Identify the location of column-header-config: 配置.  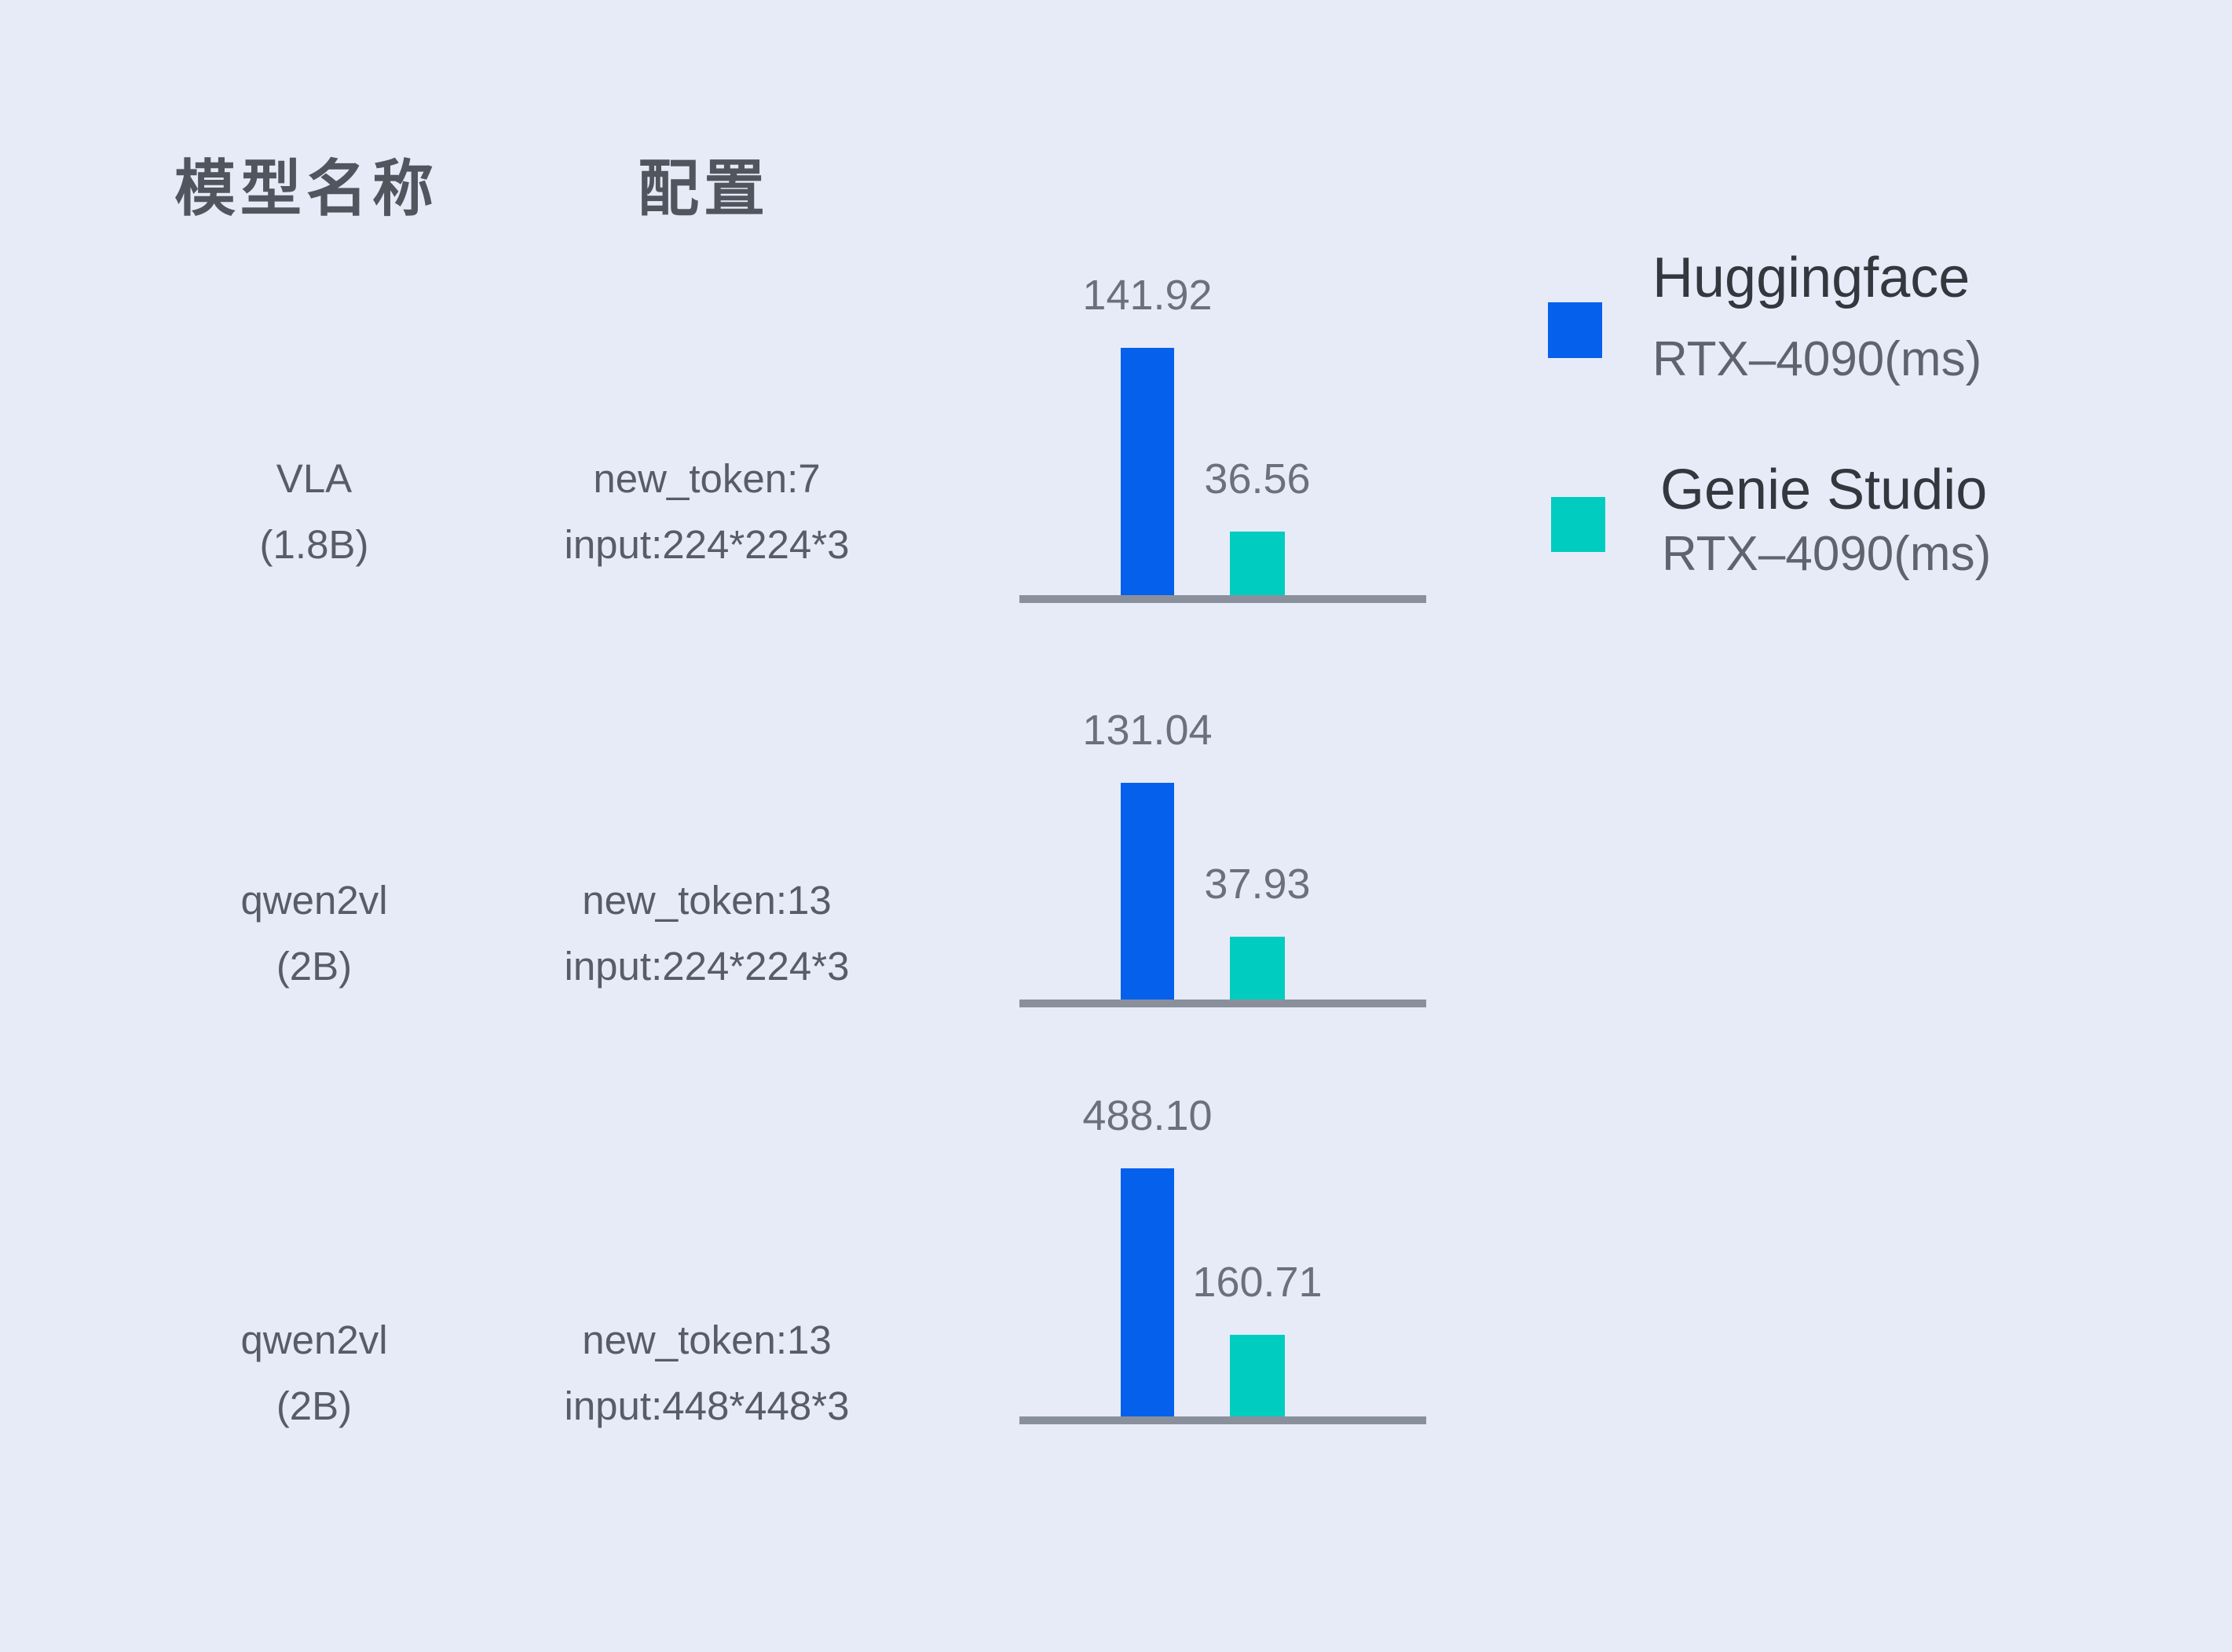
(704, 188).